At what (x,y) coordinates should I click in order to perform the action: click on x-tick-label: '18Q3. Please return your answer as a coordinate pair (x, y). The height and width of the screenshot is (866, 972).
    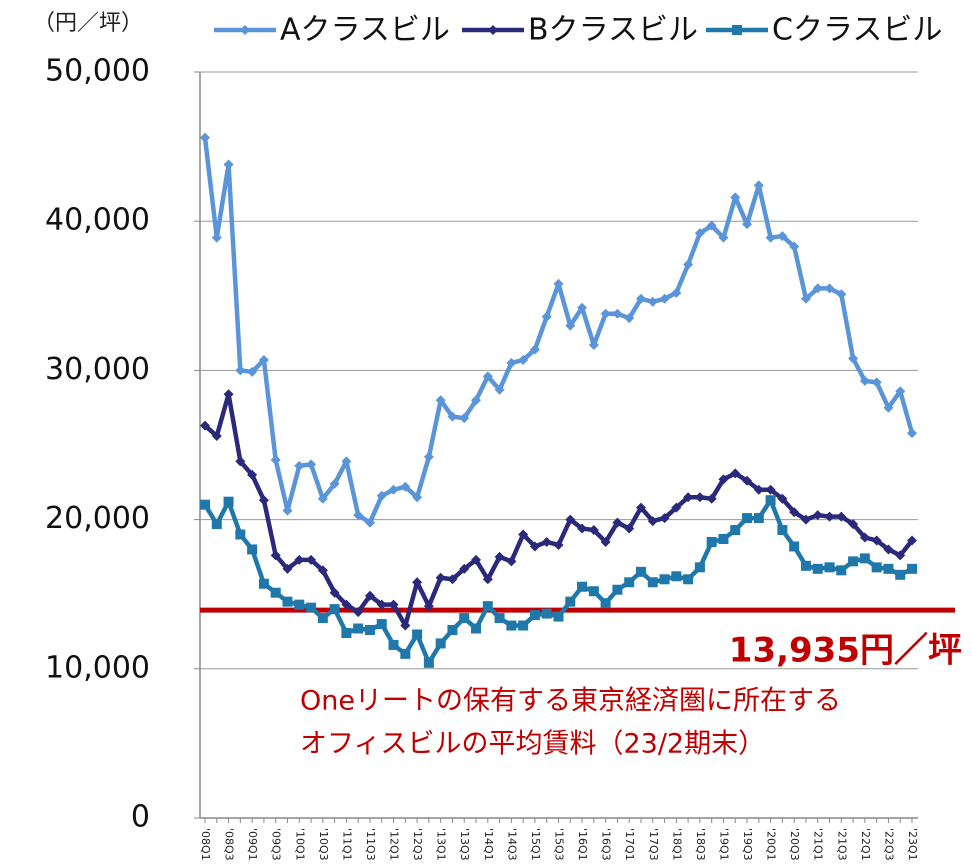
    Looking at the image, I should click on (700, 844).